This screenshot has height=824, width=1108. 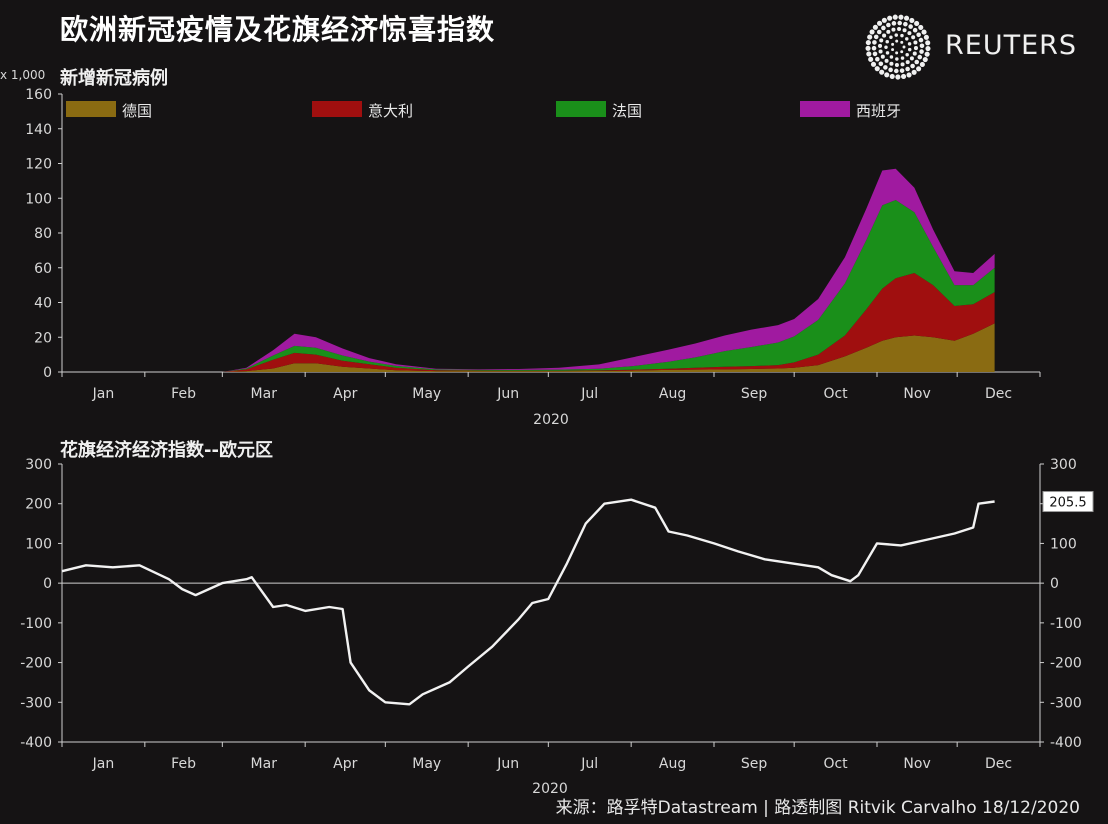 I want to click on cases-x-tick-label: Oct, so click(x=835, y=394).